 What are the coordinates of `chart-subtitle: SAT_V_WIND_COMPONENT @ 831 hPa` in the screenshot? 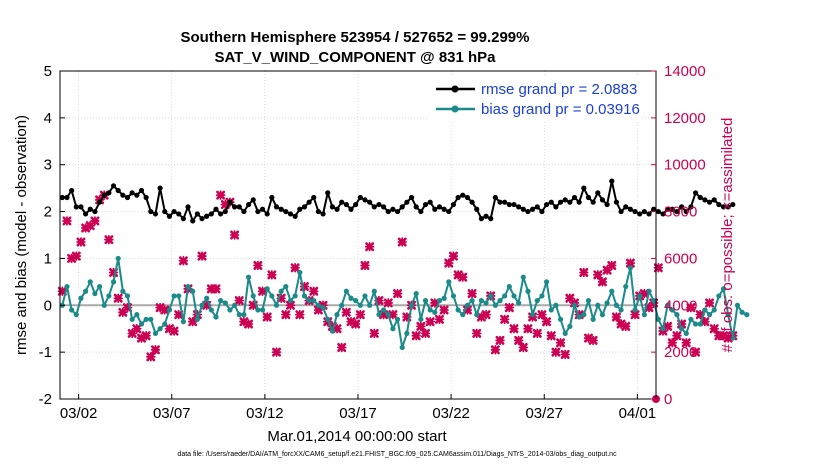 It's located at (355, 57).